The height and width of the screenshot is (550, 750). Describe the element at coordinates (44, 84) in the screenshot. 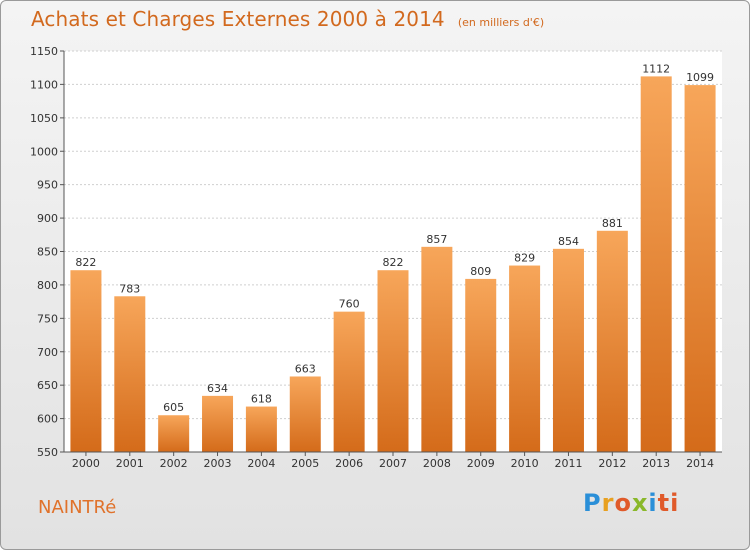

I see `y-tick-label: 1100` at that location.